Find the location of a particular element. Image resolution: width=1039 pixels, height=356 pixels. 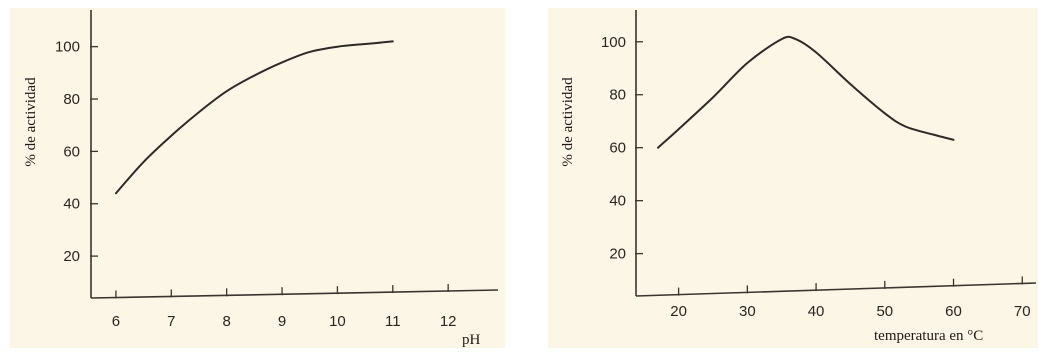

x-axis-title: temperatura en °C is located at coordinates (928, 336).